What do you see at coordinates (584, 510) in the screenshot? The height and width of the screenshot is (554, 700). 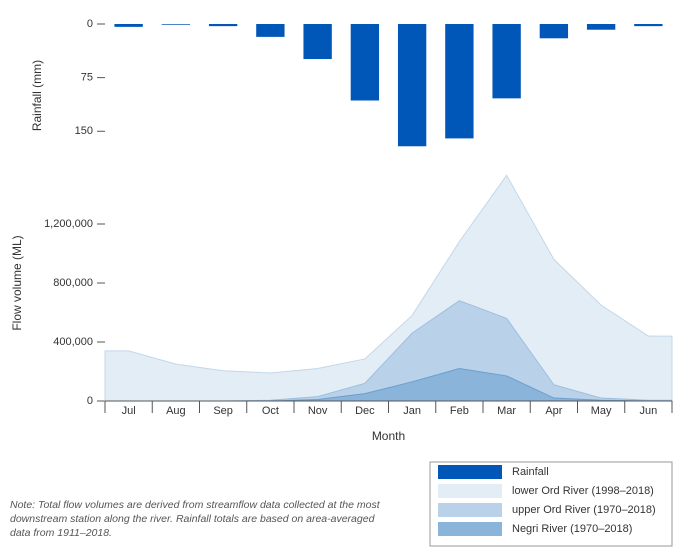 I see `legend-label: upper Ord River (1970–2018)` at bounding box center [584, 510].